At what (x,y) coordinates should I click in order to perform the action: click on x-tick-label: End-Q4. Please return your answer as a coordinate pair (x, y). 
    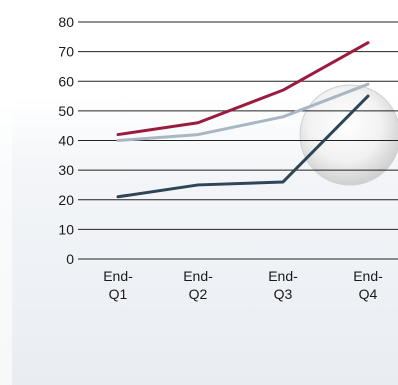
    Looking at the image, I should click on (368, 285).